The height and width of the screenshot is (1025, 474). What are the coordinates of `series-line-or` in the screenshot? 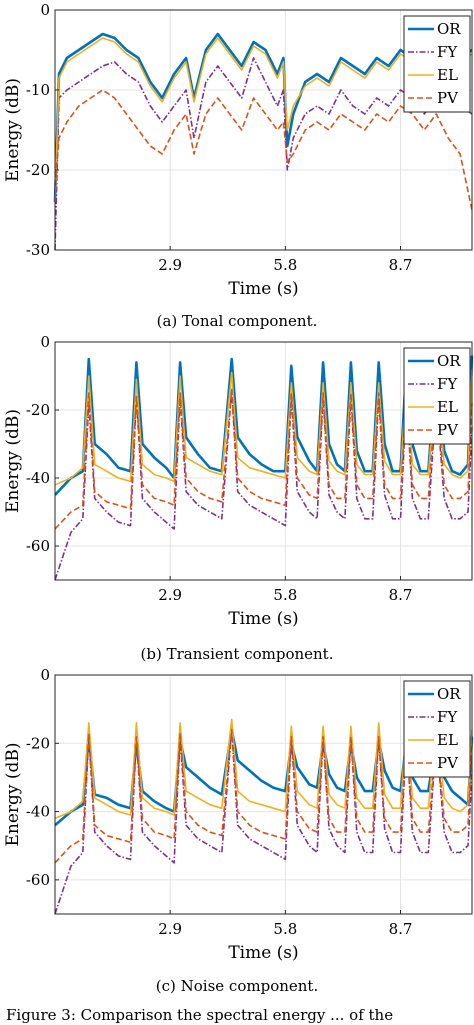 It's located at (263, 117).